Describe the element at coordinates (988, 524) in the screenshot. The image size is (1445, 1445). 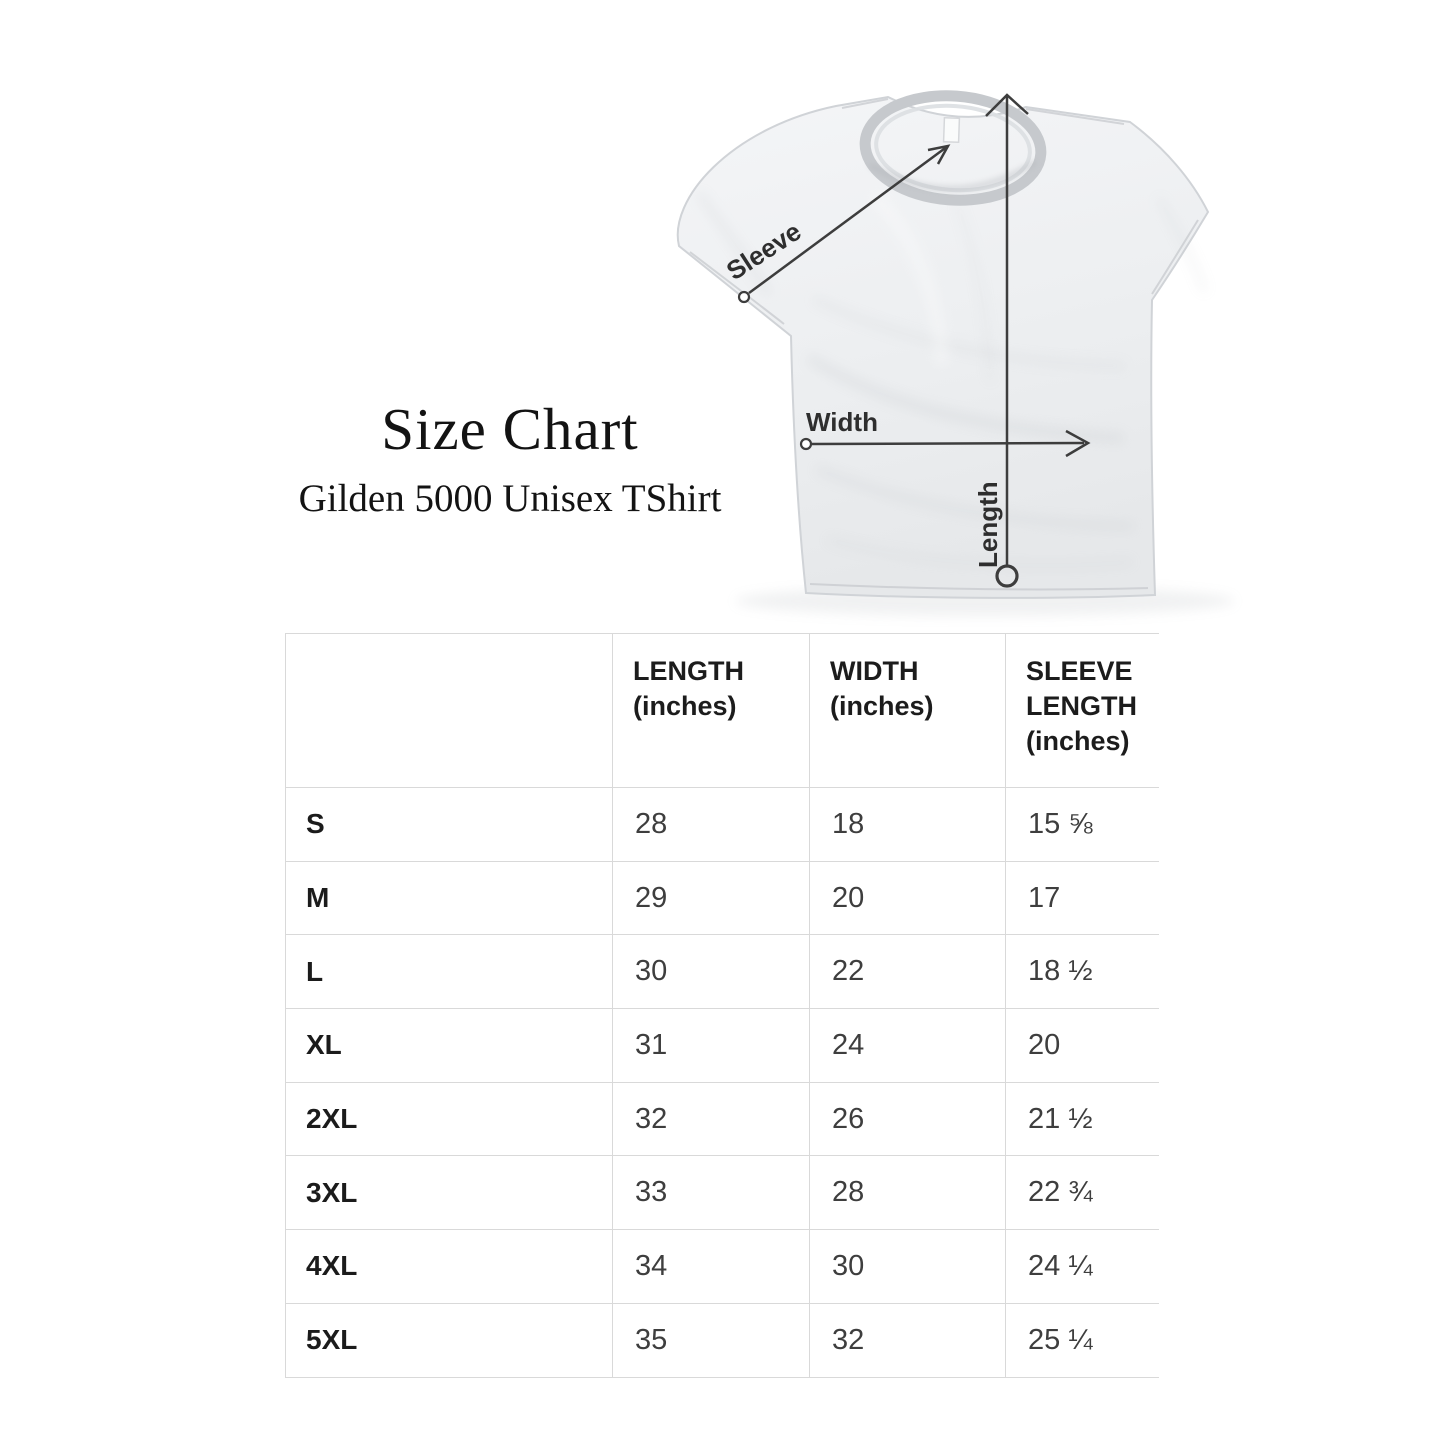
I see `length-label: Length` at that location.